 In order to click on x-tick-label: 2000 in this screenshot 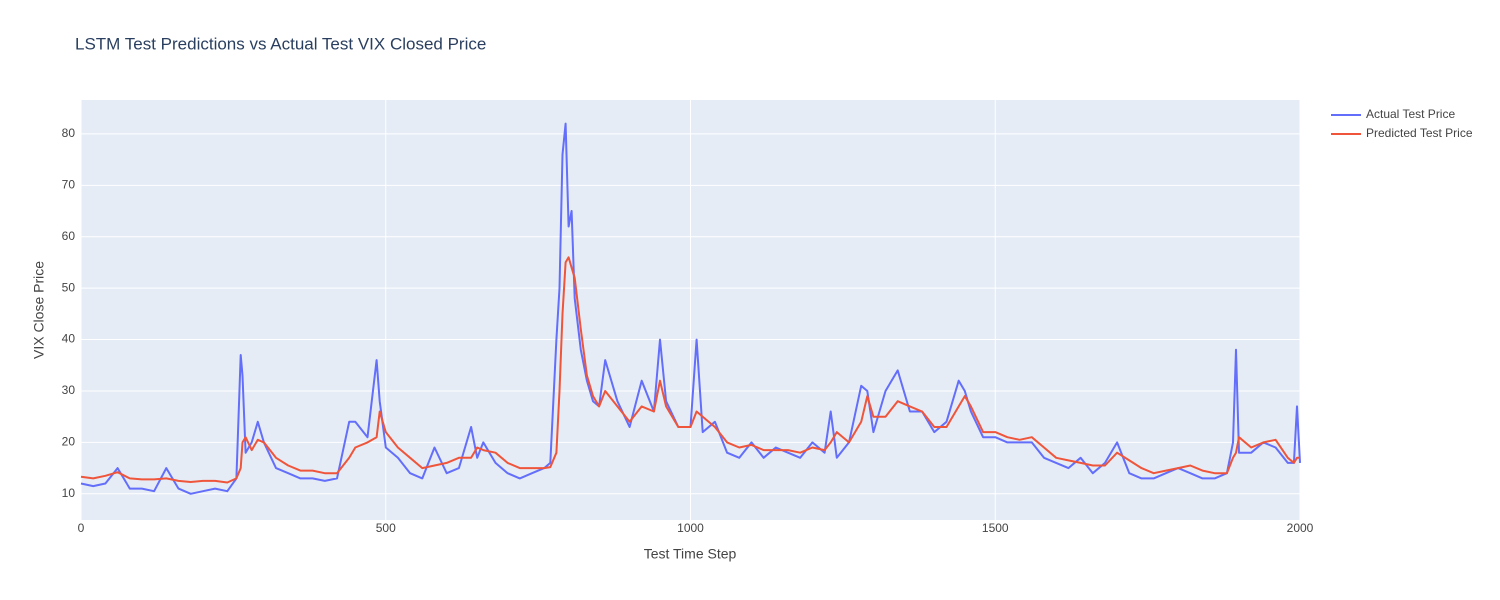, I will do `click(1300, 528)`.